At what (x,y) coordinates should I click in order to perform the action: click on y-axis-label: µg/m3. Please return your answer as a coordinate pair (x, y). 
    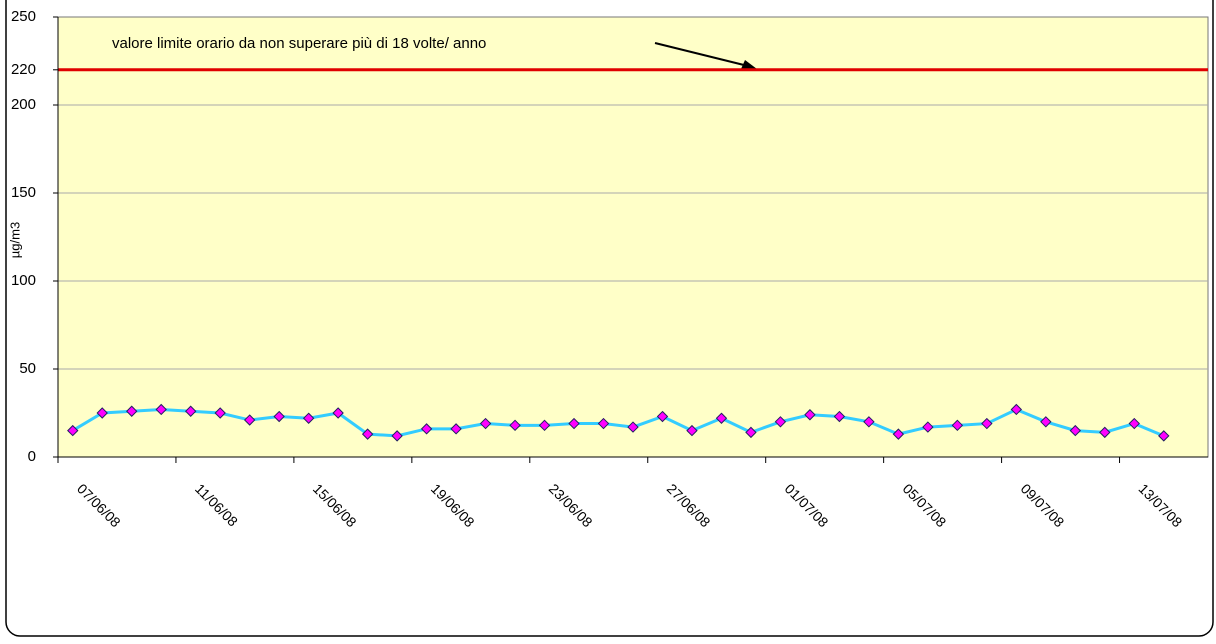
    Looking at the image, I should click on (14, 240).